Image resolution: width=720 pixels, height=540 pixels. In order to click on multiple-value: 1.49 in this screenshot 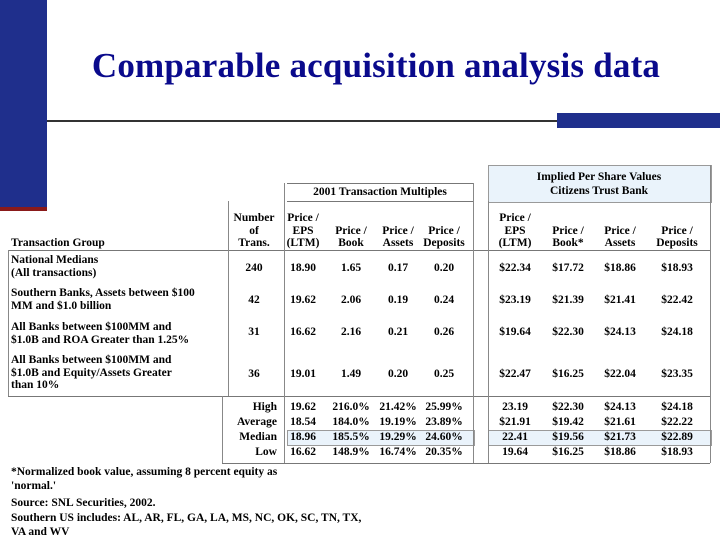, I will do `click(351, 374)`.